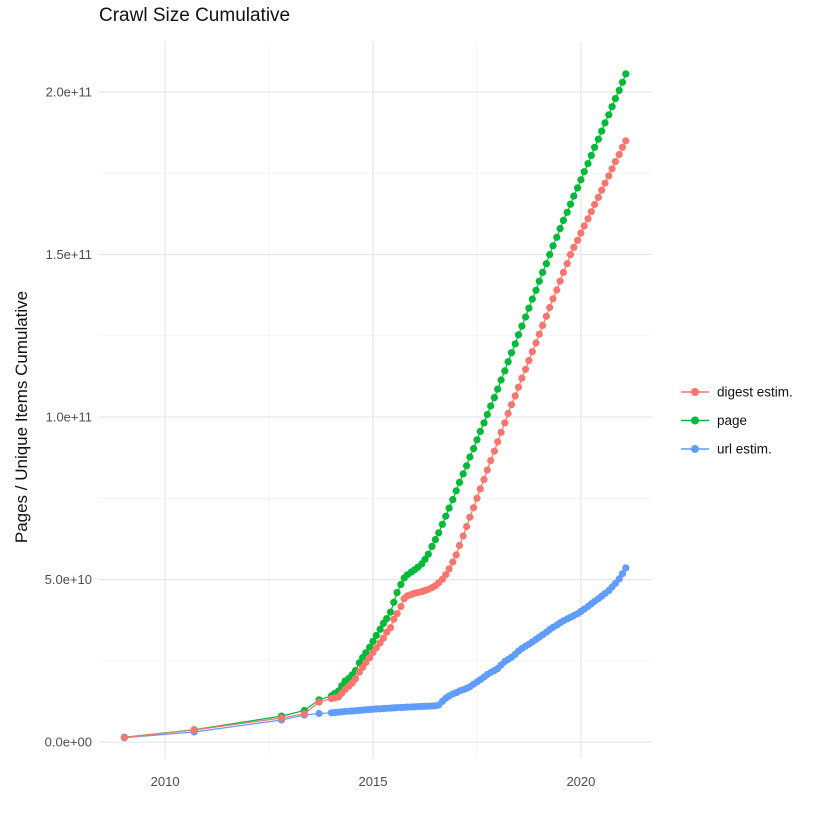 Image resolution: width=826 pixels, height=827 pixels. Describe the element at coordinates (195, 15) in the screenshot. I see `chart-title: Crawl Size Cumulative` at that location.